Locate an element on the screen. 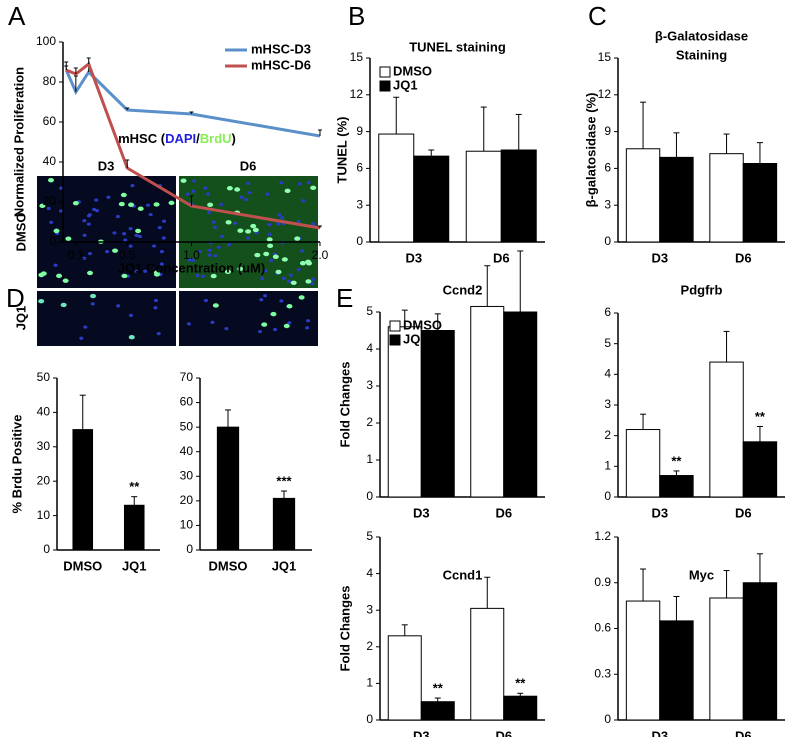  y-tick-label: 40 is located at coordinates (50, 161).